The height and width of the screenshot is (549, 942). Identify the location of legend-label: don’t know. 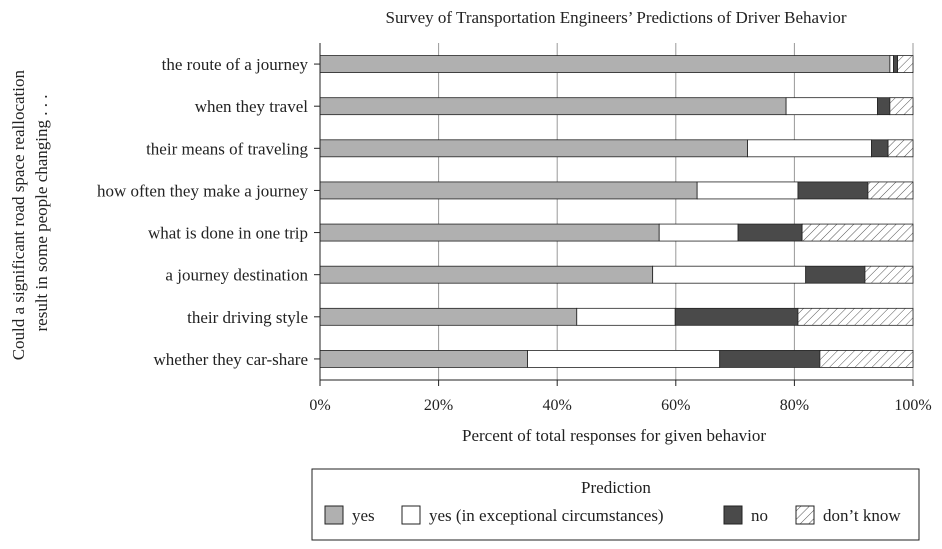
(862, 515).